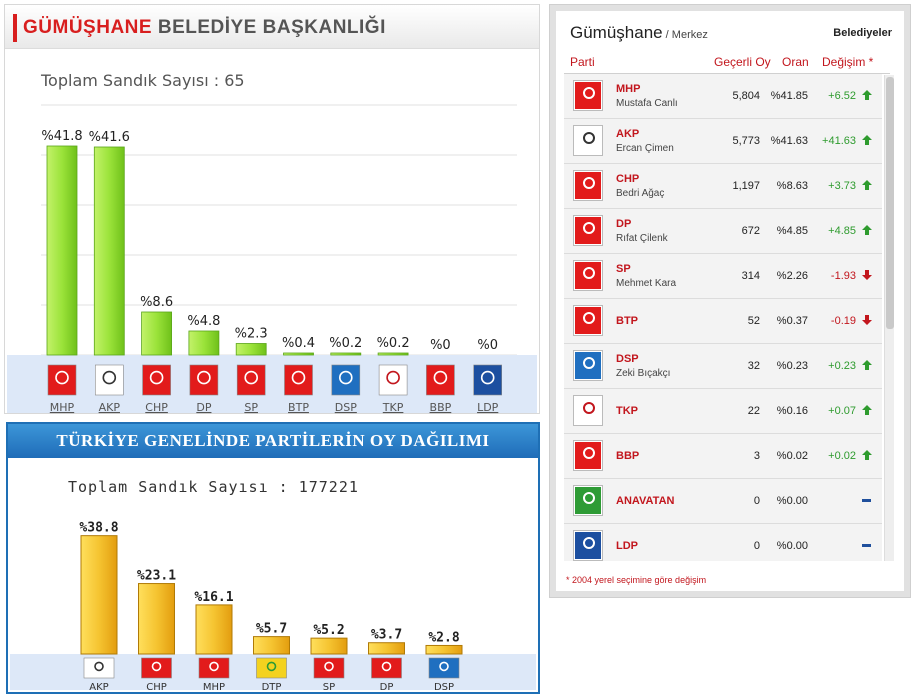 This screenshot has height=700, width=917. What do you see at coordinates (627, 411) in the screenshot?
I see `party-name: TKP` at bounding box center [627, 411].